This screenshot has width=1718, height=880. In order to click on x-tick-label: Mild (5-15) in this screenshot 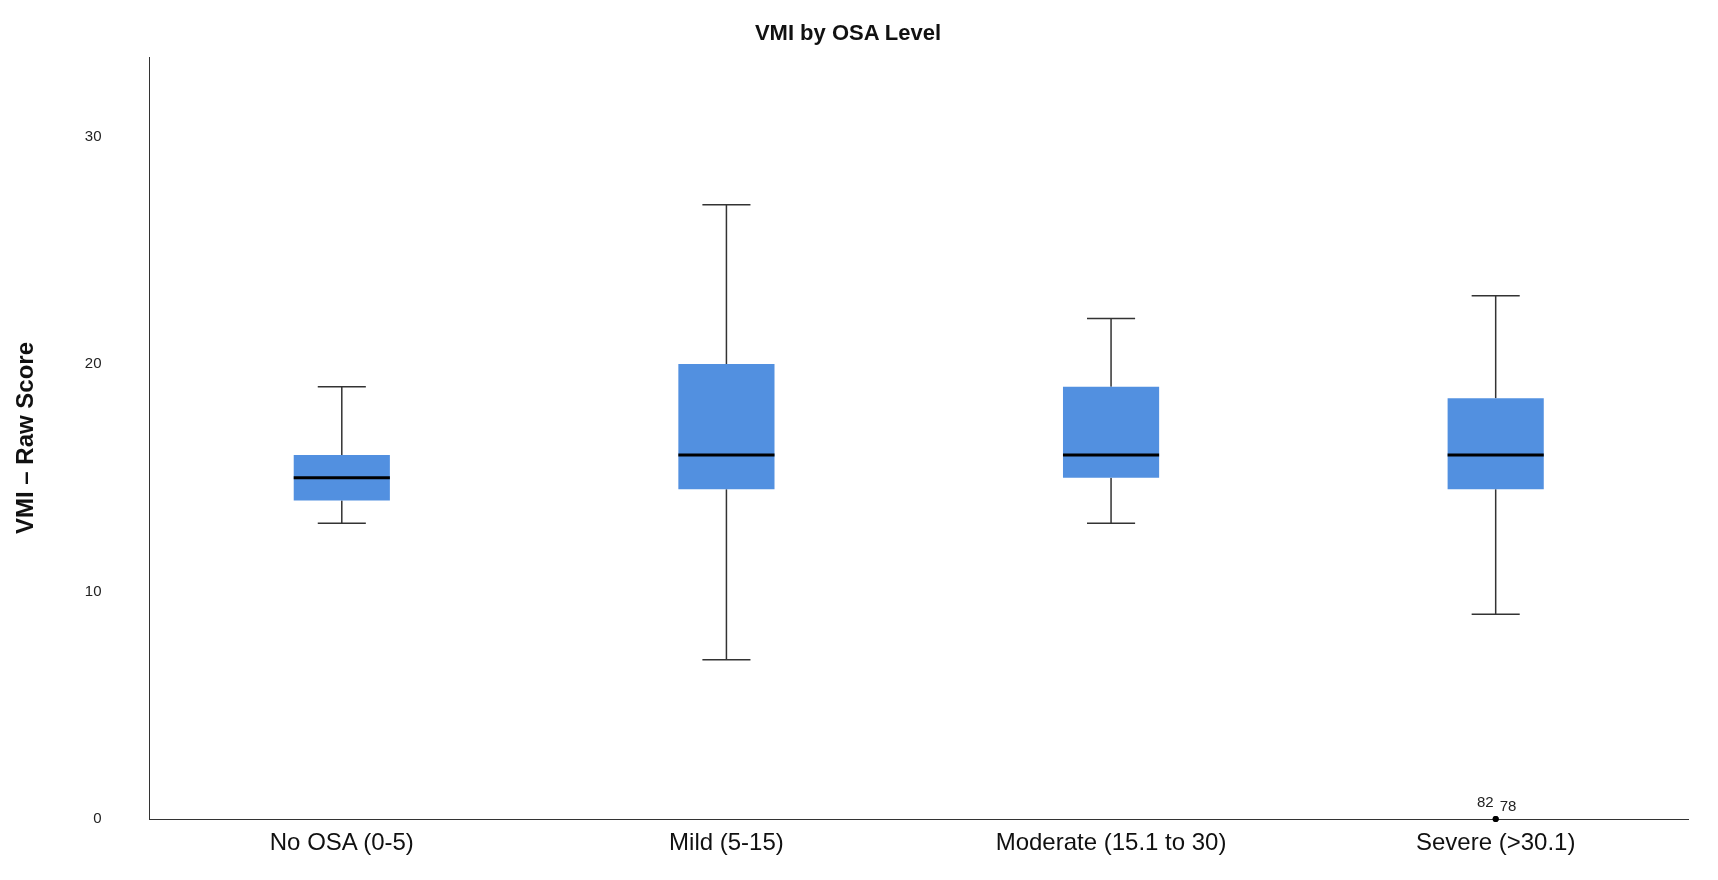, I will do `click(726, 842)`.